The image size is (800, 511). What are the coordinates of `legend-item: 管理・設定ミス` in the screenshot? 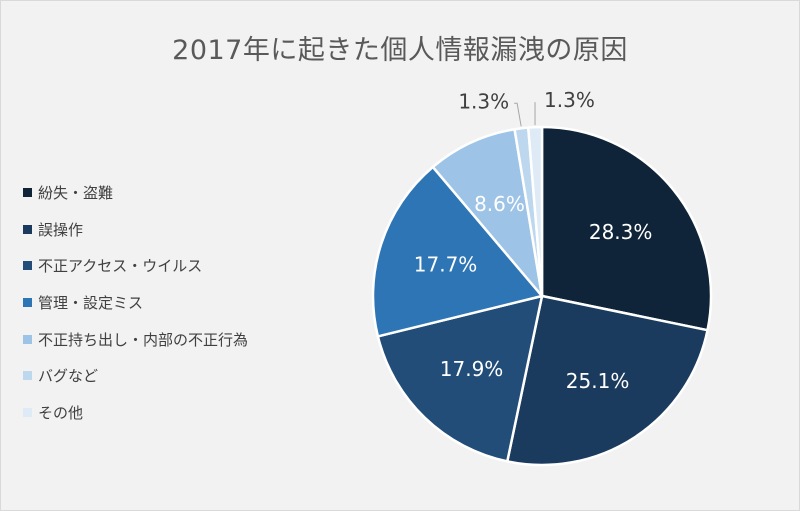 It's located at (135, 302).